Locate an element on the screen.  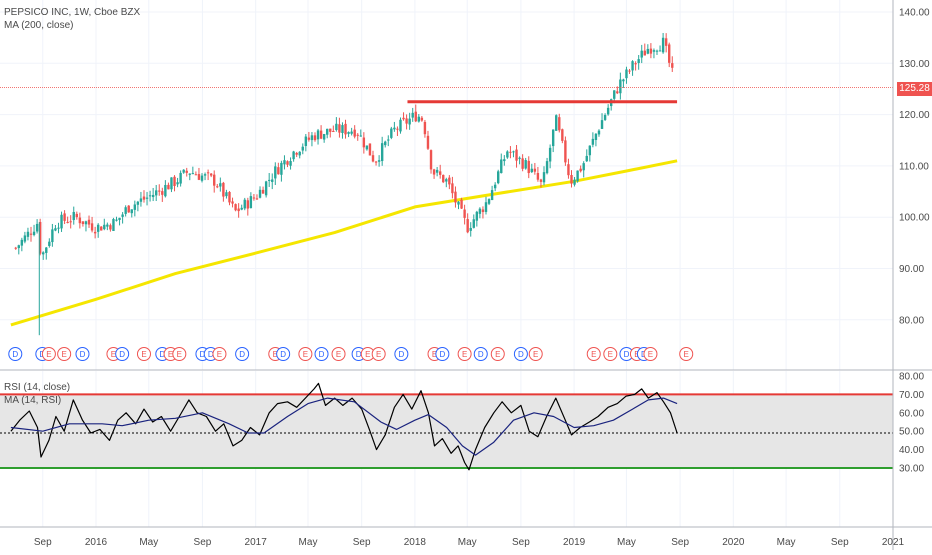
symbol-title: PEPSICO INC, 1W, Cboe BZX is located at coordinates (72, 12).